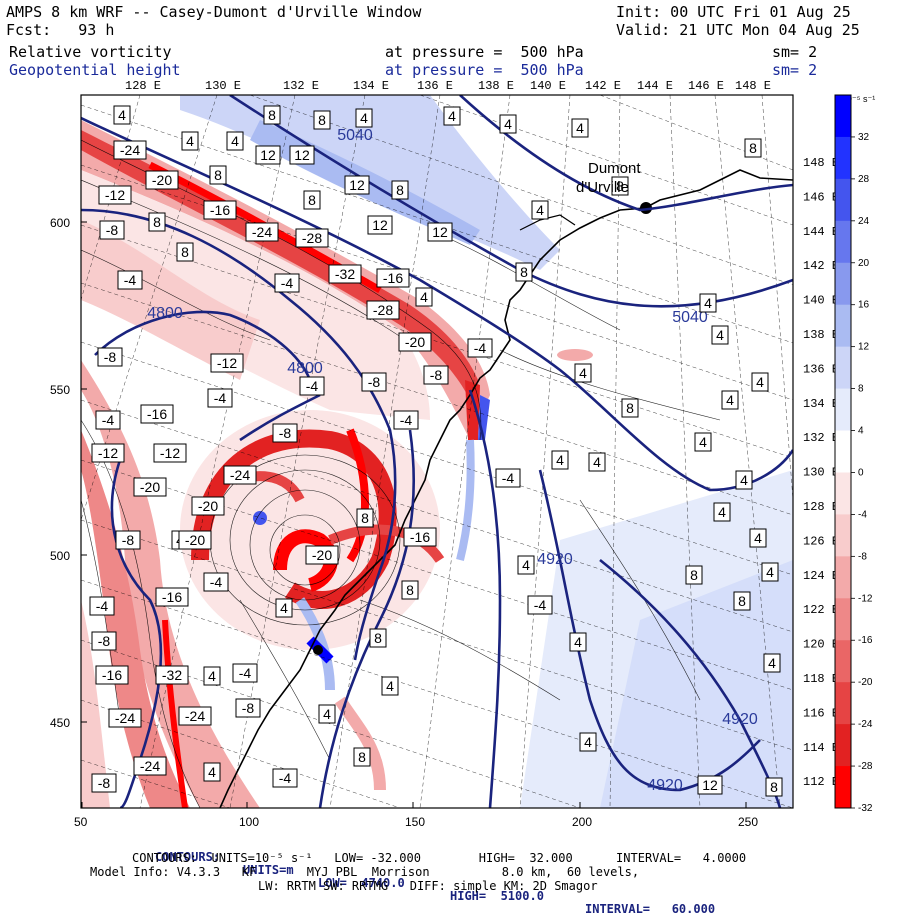 This screenshot has width=900, height=916. Describe the element at coordinates (821, 748) in the screenshot. I see `latitude-label-right: 114 E` at that location.